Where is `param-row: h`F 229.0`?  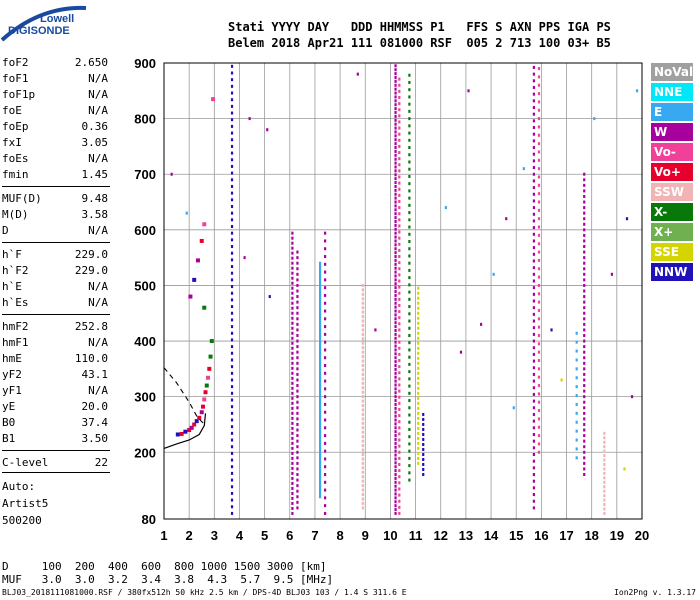 param-row: h`F 229.0 is located at coordinates (55, 256).